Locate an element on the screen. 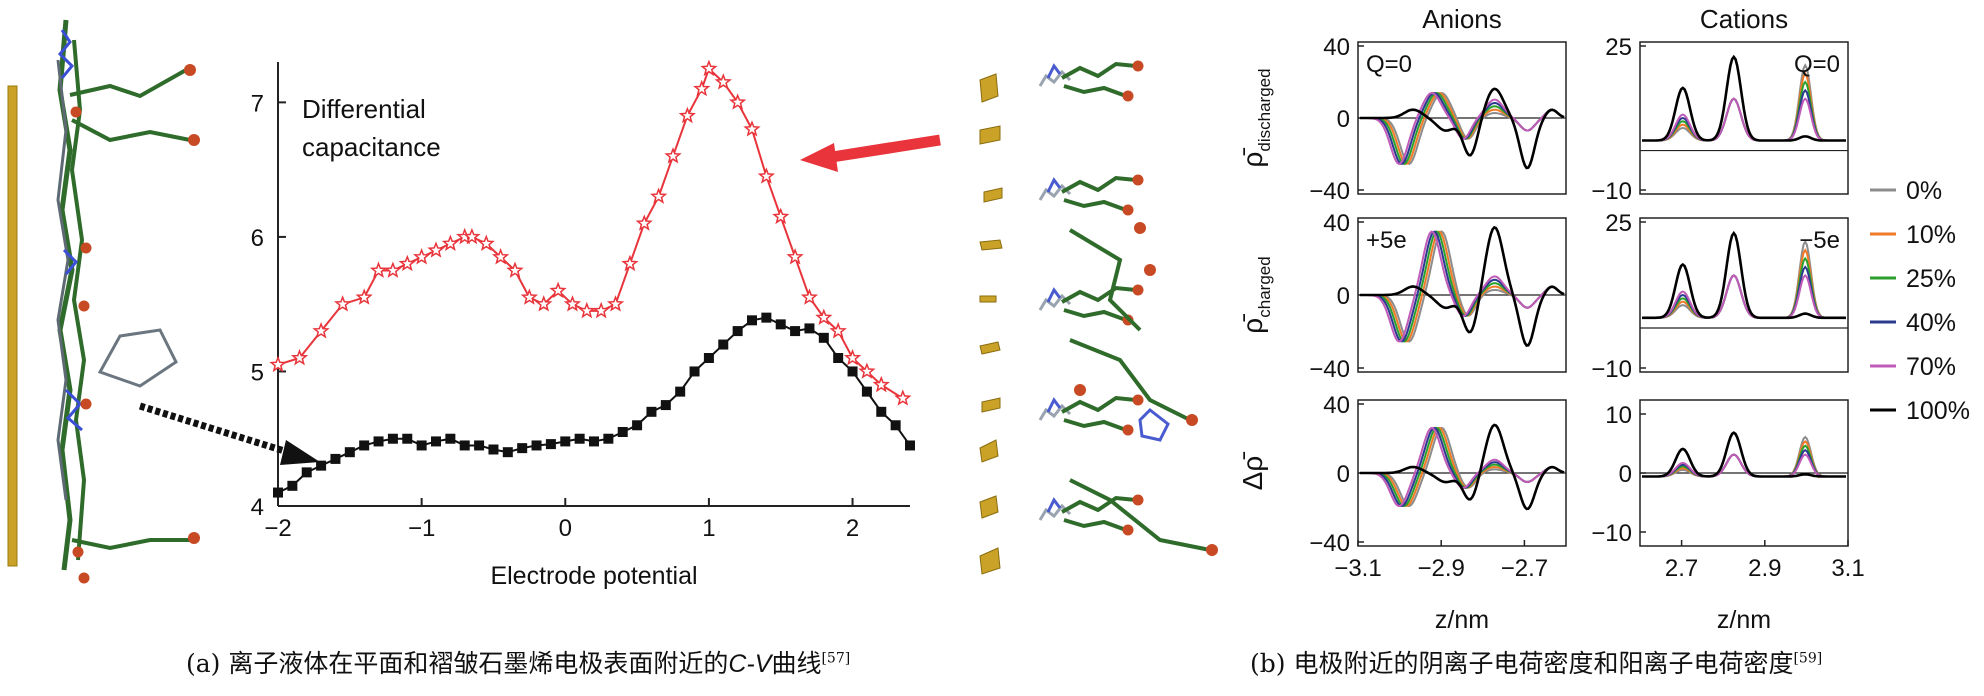 This screenshot has height=696, width=1984. anion-panel-row3-xtick-label: −2.9 is located at coordinates (1441, 568).